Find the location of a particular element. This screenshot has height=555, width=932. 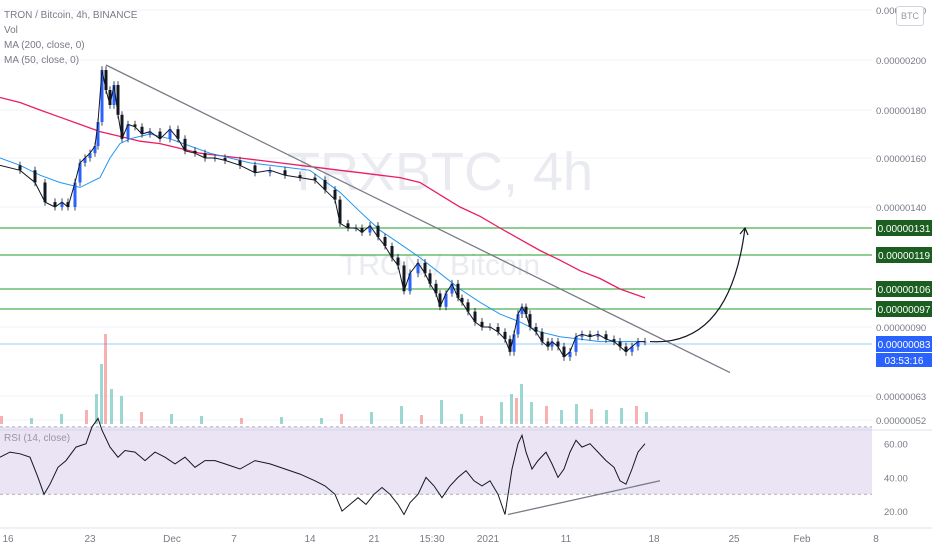

price-tick-label: 0.00000160 is located at coordinates (901, 159).